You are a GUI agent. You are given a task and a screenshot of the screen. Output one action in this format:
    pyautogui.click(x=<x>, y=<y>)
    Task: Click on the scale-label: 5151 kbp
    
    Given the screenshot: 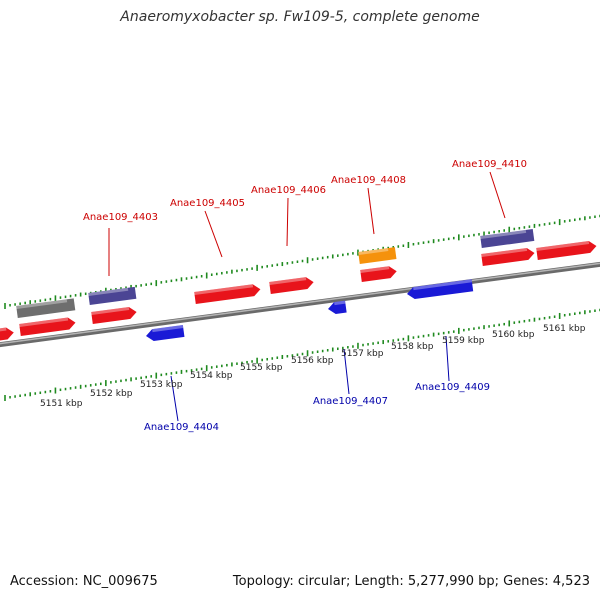 What is the action you would take?
    pyautogui.click(x=61, y=404)
    